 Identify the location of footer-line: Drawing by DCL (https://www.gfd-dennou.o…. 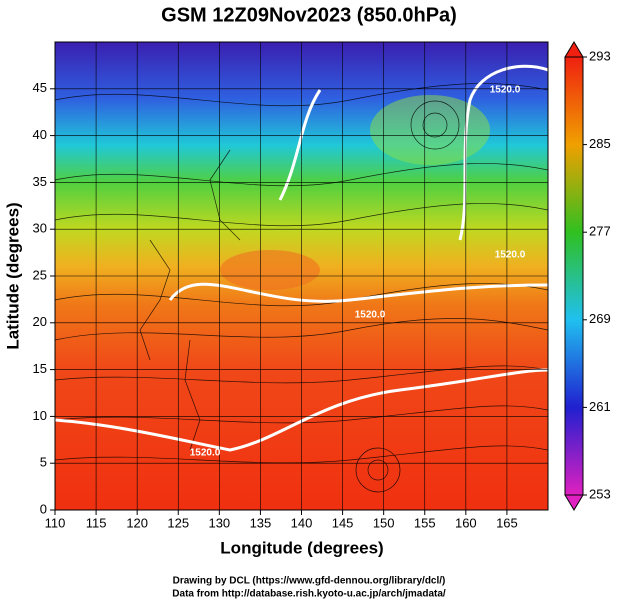
(309, 581).